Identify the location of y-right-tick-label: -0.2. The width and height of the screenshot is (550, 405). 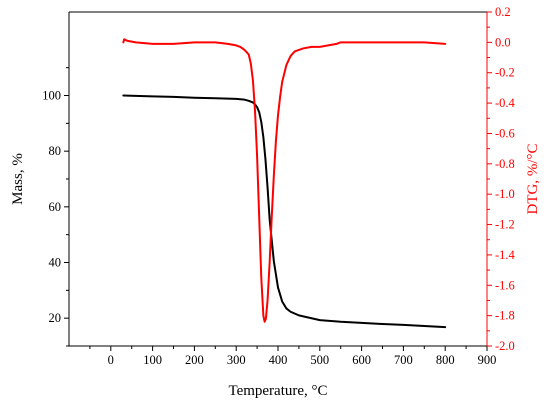
(505, 73).